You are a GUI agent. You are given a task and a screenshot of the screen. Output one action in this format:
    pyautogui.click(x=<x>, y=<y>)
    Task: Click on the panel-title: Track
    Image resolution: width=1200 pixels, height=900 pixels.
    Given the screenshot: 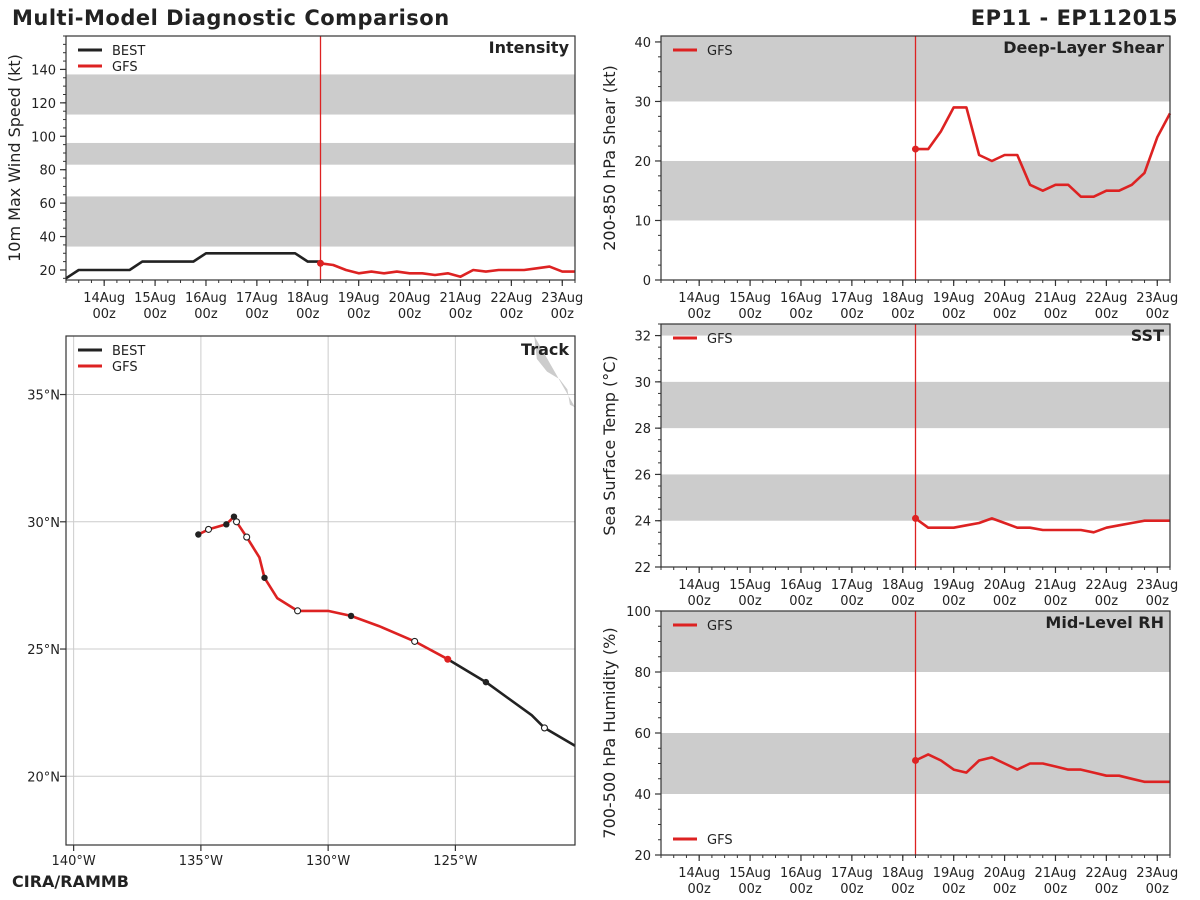 What is the action you would take?
    pyautogui.click(x=545, y=349)
    